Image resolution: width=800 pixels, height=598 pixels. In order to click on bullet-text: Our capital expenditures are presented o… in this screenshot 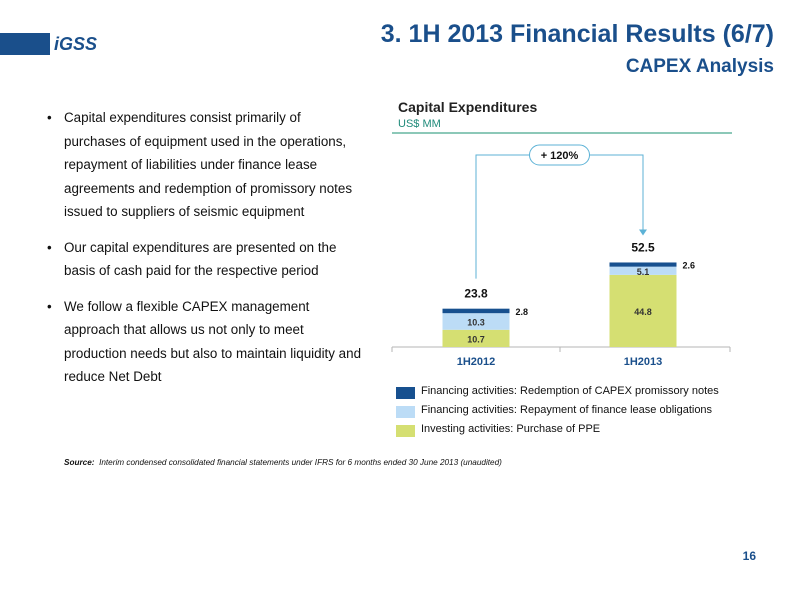, I will do `click(200, 259)`.